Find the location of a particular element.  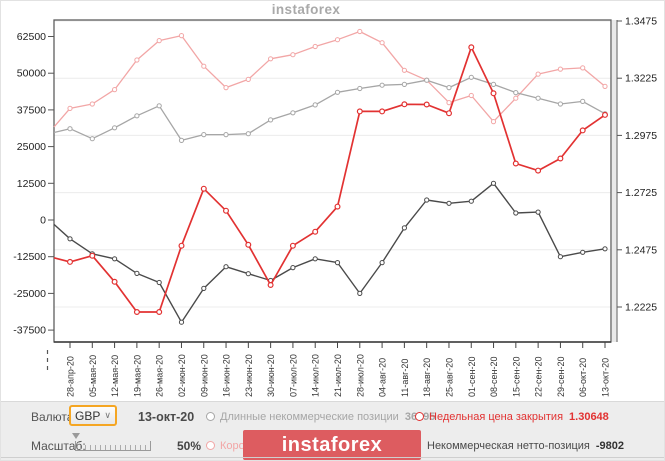

svg-text: 1.2975 is located at coordinates (641, 136).